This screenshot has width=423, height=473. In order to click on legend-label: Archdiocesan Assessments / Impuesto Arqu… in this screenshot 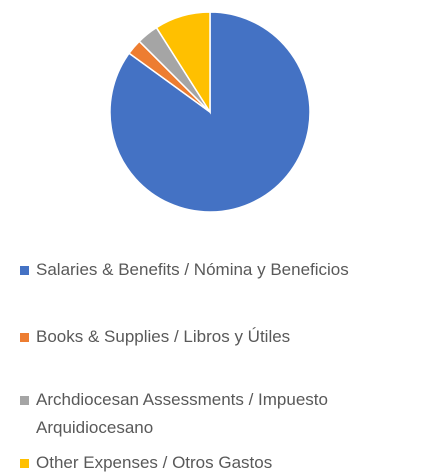, I will do `click(182, 413)`.